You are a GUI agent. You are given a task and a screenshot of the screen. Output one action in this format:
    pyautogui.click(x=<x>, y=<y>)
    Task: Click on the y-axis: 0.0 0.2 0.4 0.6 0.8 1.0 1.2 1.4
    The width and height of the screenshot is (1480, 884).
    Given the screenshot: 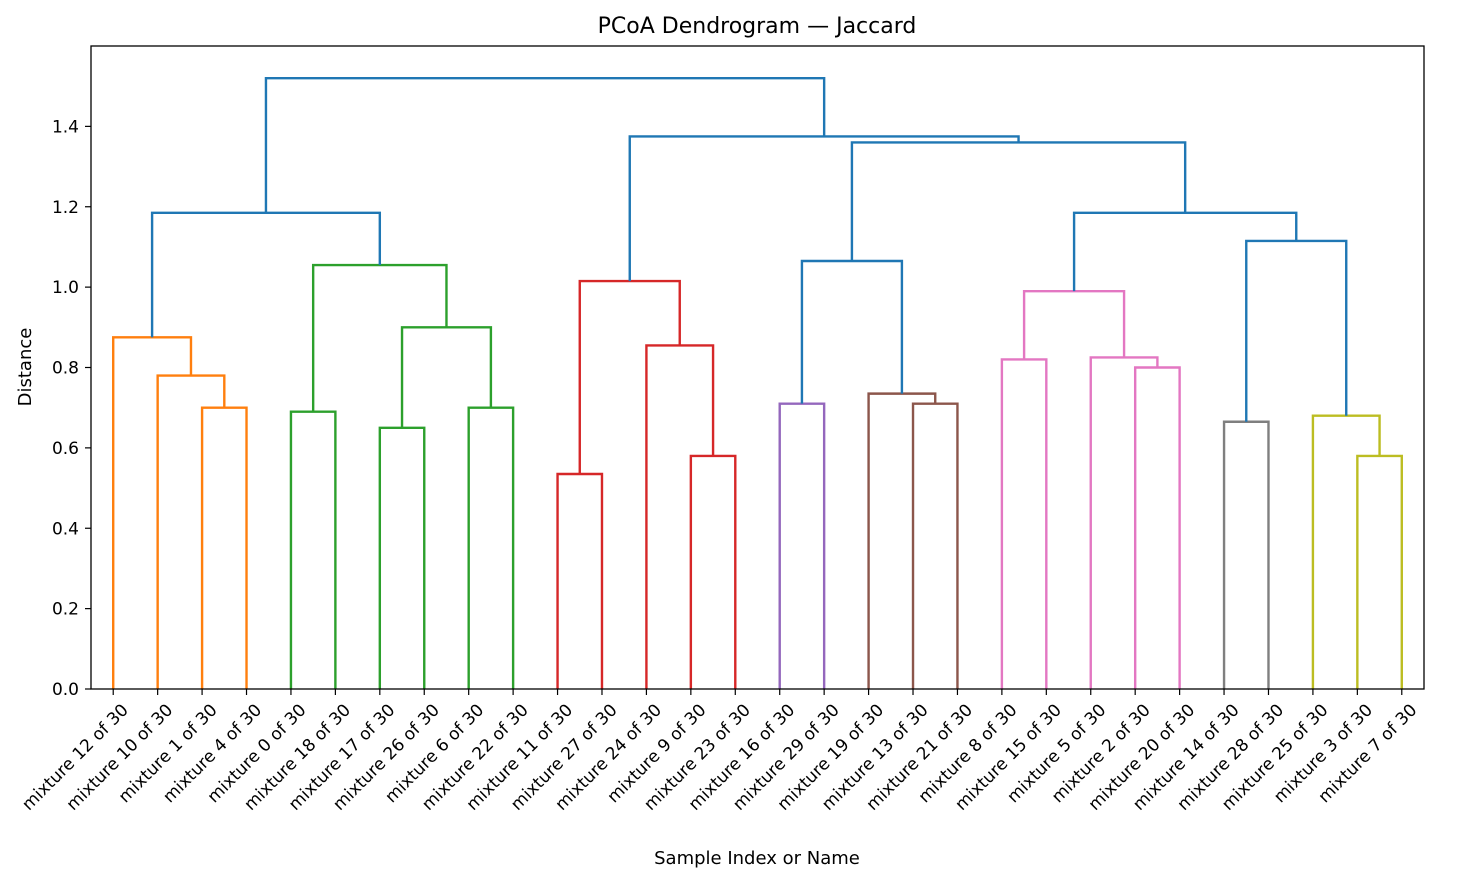 What is the action you would take?
    pyautogui.click(x=71, y=408)
    